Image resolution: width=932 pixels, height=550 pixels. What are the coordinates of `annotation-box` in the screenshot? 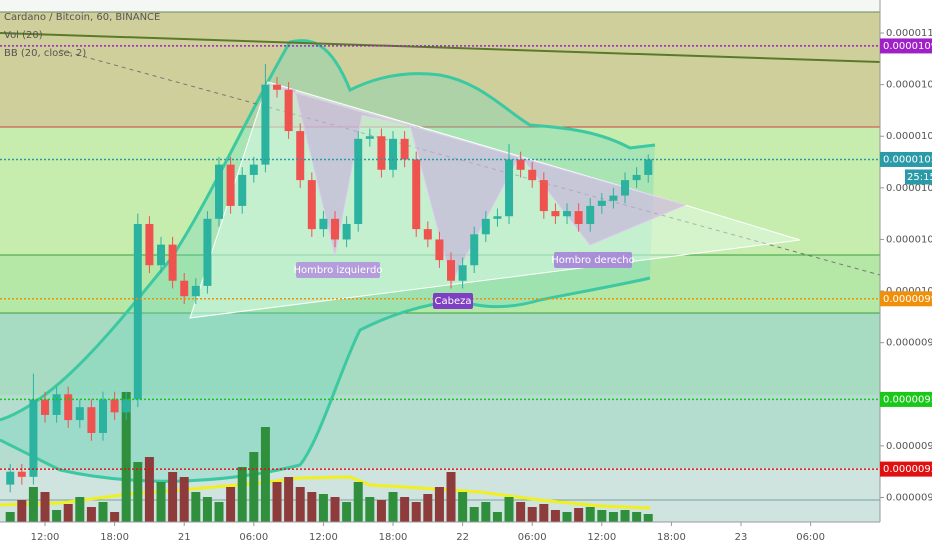 It's located at (593, 260).